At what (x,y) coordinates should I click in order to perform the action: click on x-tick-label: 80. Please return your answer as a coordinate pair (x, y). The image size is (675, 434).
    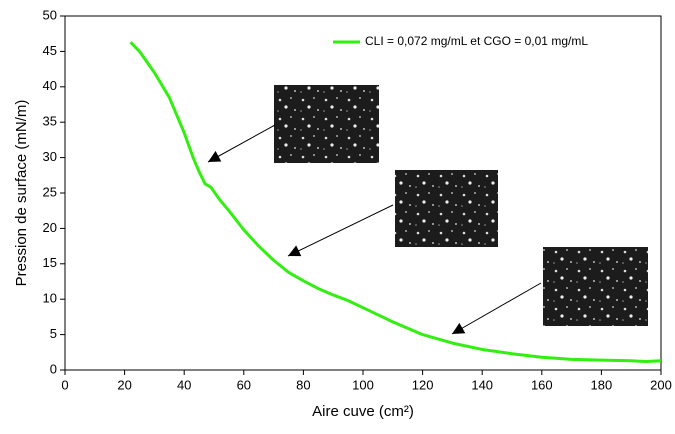
    Looking at the image, I should click on (303, 384).